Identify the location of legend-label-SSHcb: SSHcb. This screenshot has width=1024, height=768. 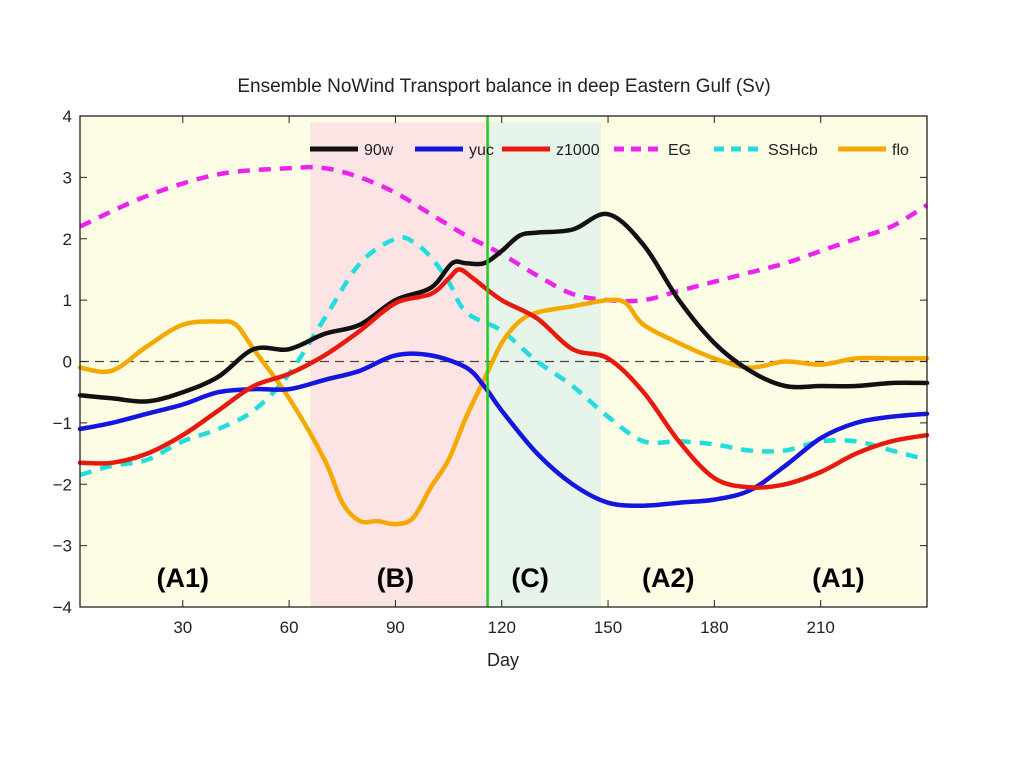
(793, 150).